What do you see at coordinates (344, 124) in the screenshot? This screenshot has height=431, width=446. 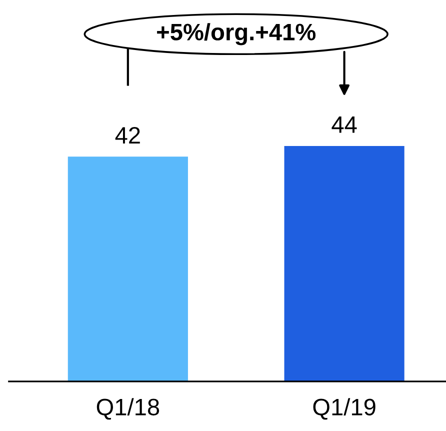 I see `data-label: 44` at bounding box center [344, 124].